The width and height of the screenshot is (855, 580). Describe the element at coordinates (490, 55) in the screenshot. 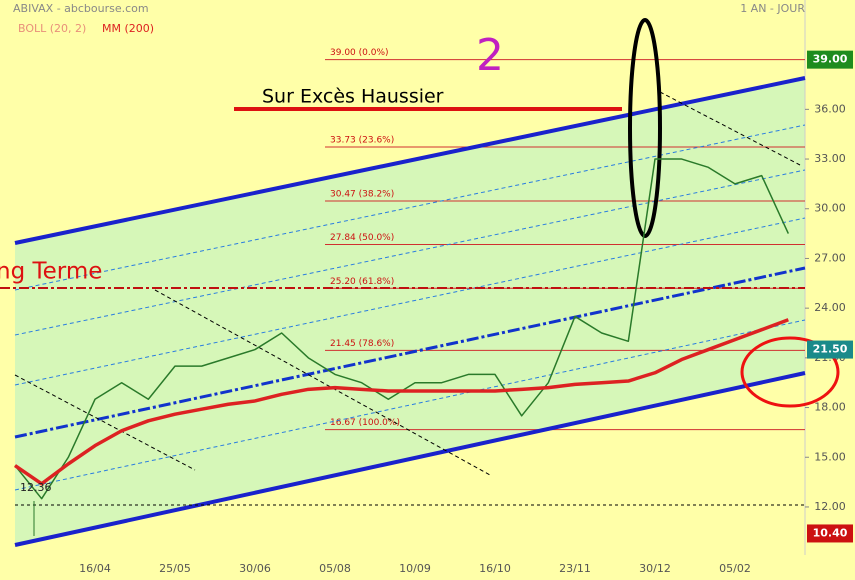

I see `annotation: 2` at that location.